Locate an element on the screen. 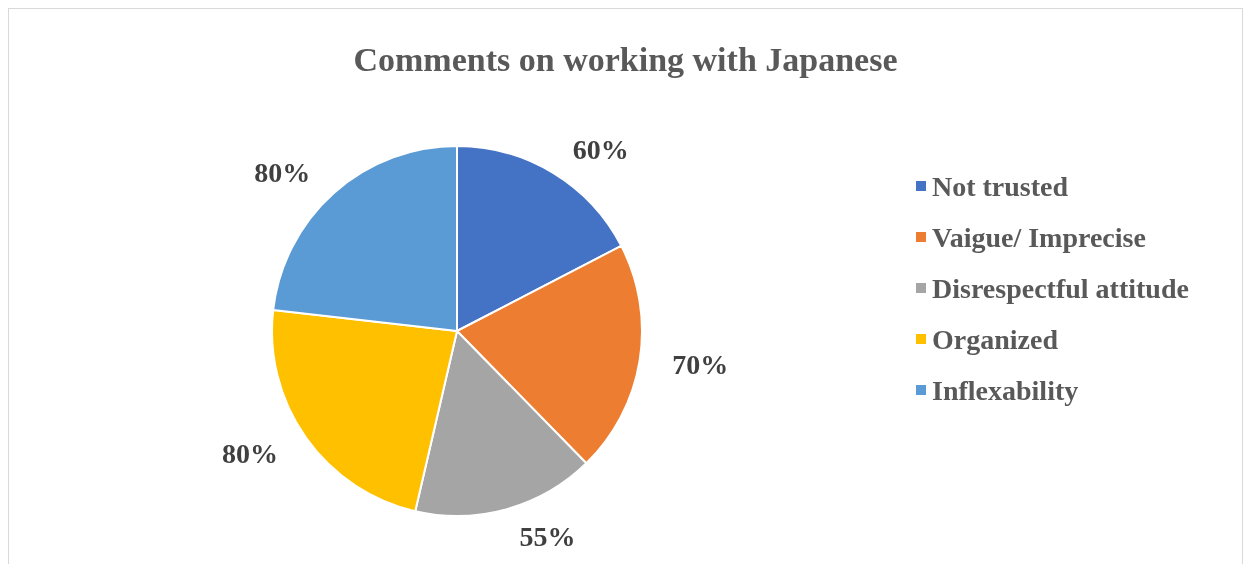  legend-label: Not trusted is located at coordinates (1000, 186).